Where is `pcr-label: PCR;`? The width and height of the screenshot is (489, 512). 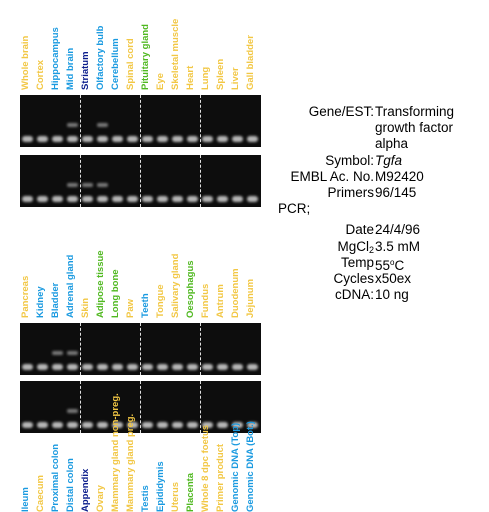 pcr-label: PCR; is located at coordinates (294, 209).